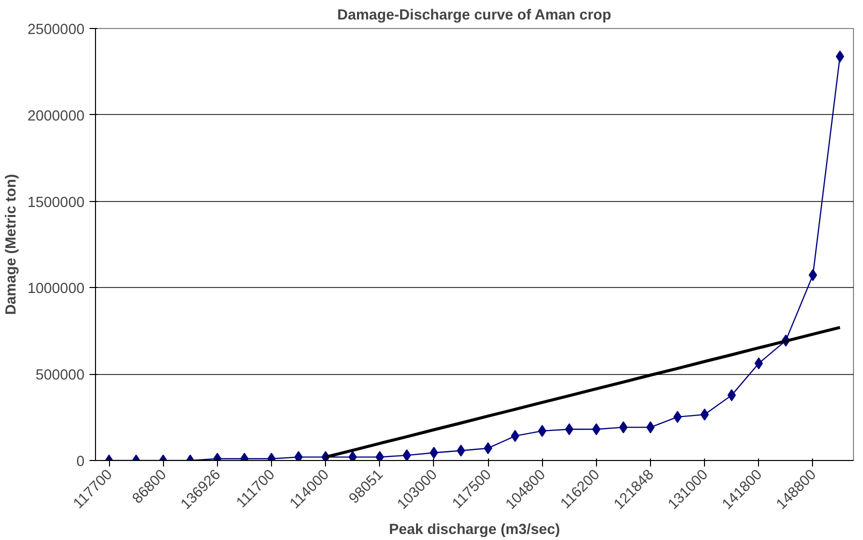 The height and width of the screenshot is (540, 863). Describe the element at coordinates (56, 289) in the screenshot. I see `y-tick-label: 1000000` at that location.